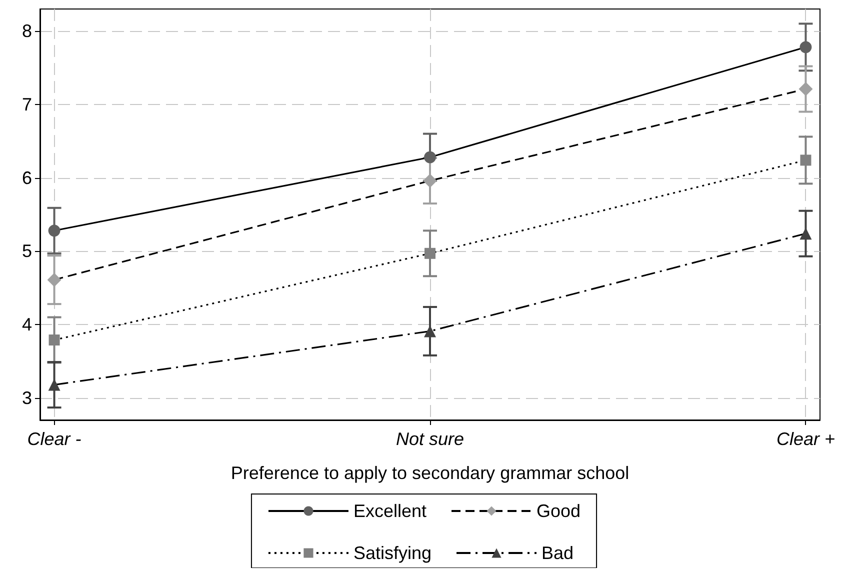 The height and width of the screenshot is (576, 848). What do you see at coordinates (27, 178) in the screenshot?
I see `y-tick-label: 6` at bounding box center [27, 178].